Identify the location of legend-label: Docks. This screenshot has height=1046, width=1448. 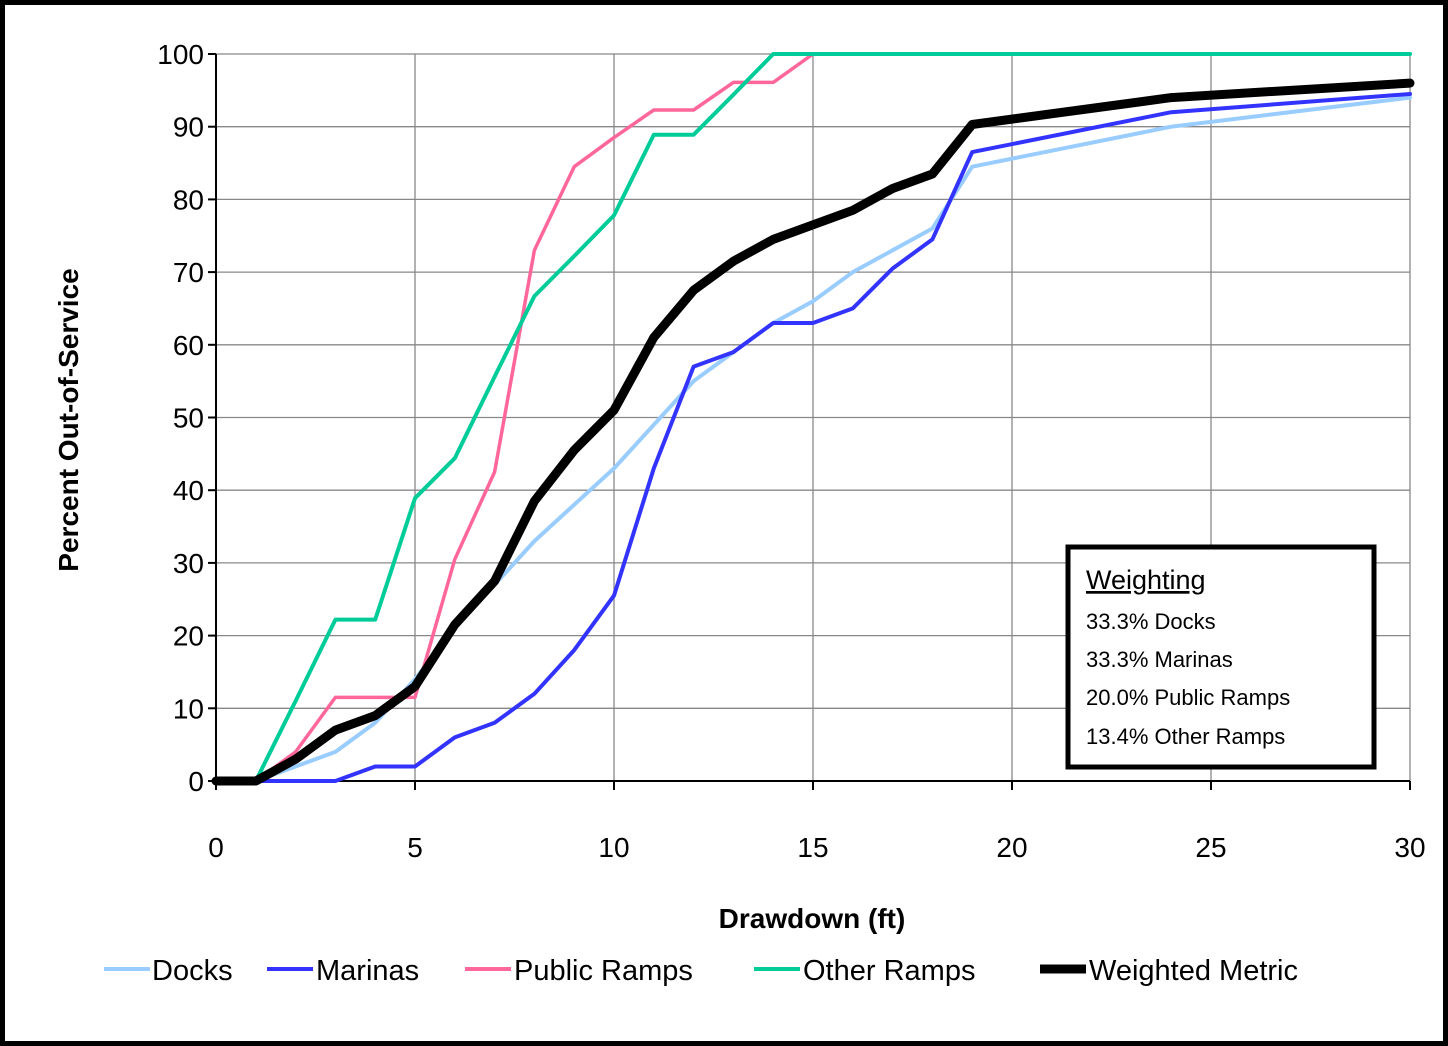
(192, 971).